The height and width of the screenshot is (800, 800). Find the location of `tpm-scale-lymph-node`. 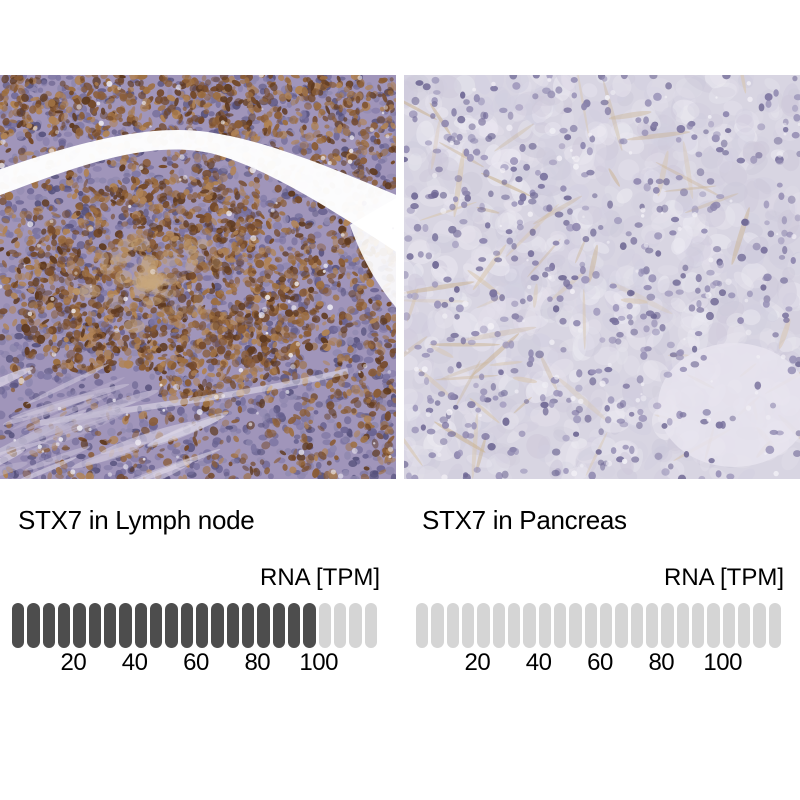

tpm-scale-lymph-node is located at coordinates (196, 625).